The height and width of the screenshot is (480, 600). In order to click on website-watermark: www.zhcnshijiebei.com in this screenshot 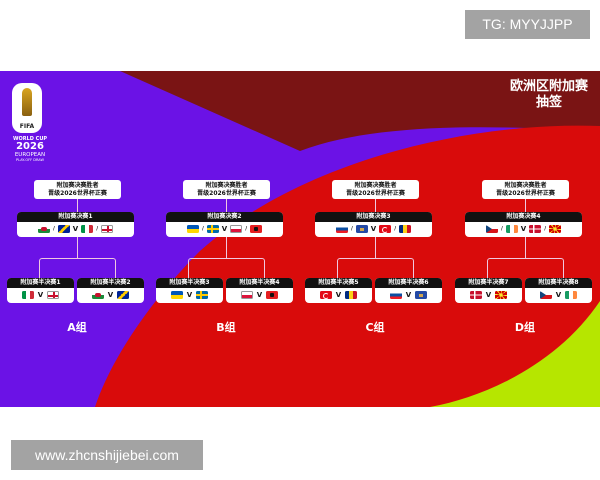, I will do `click(107, 455)`.